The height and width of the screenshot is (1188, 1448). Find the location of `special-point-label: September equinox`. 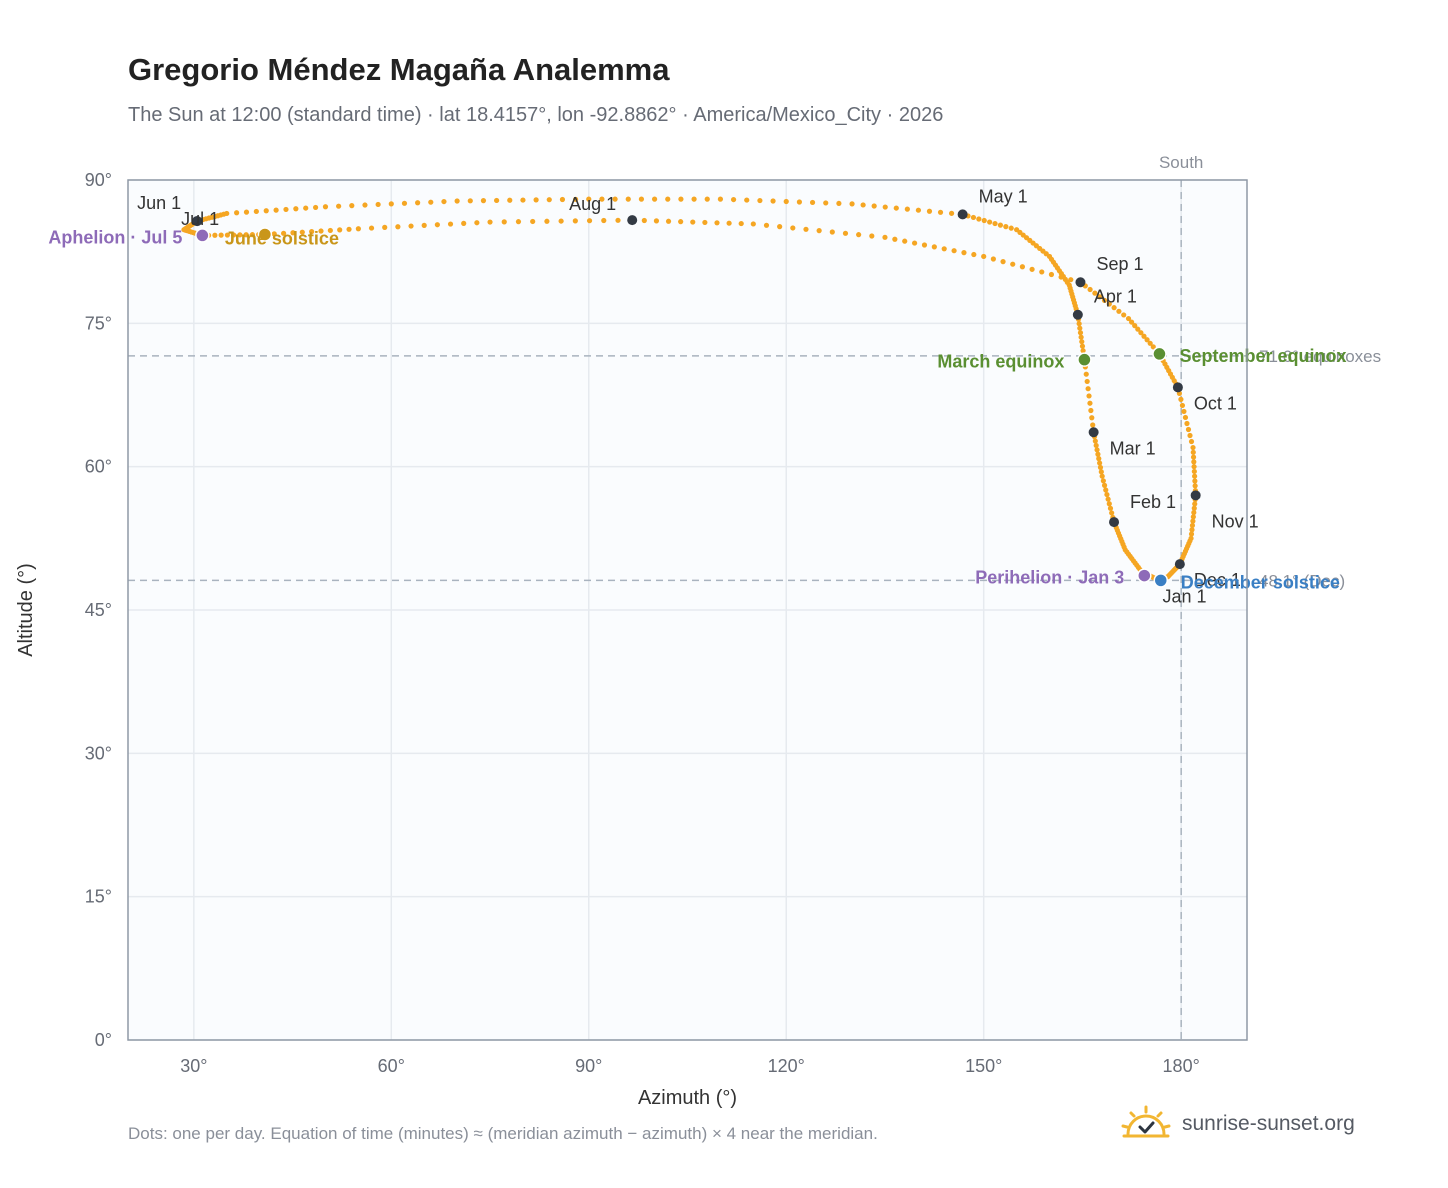

special-point-label: September equinox is located at coordinates (1262, 356).